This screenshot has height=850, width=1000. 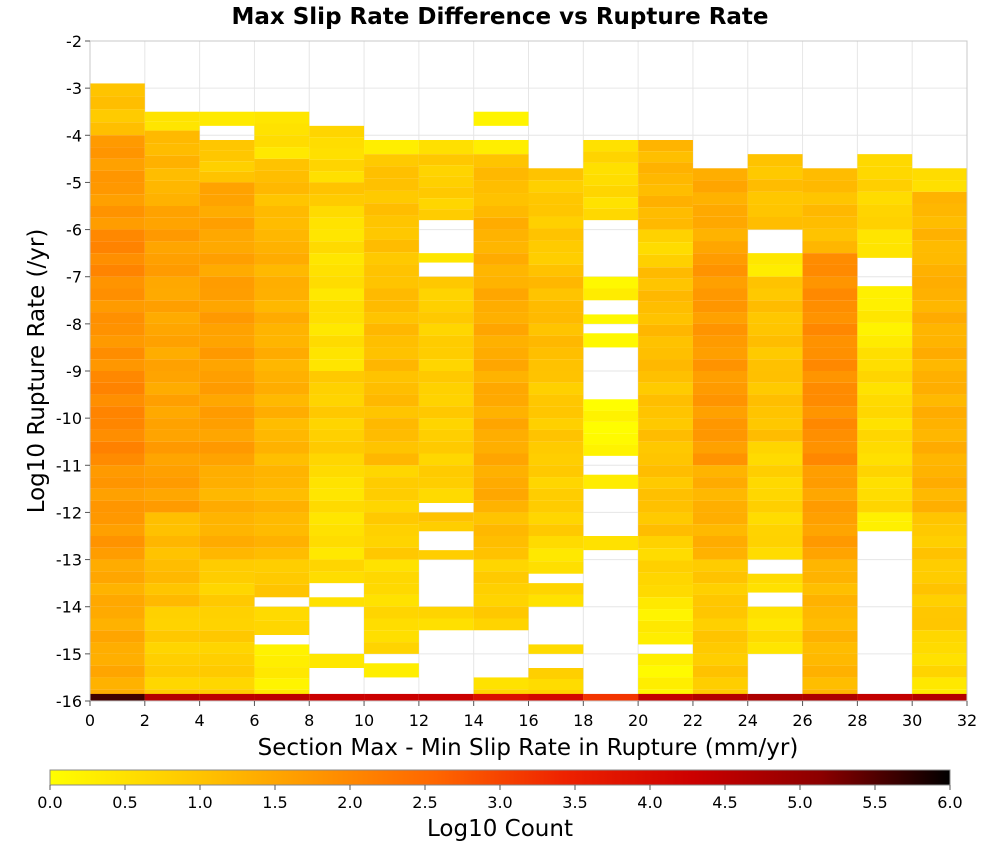 What do you see at coordinates (474, 720) in the screenshot?
I see `x-tick-label: 14` at bounding box center [474, 720].